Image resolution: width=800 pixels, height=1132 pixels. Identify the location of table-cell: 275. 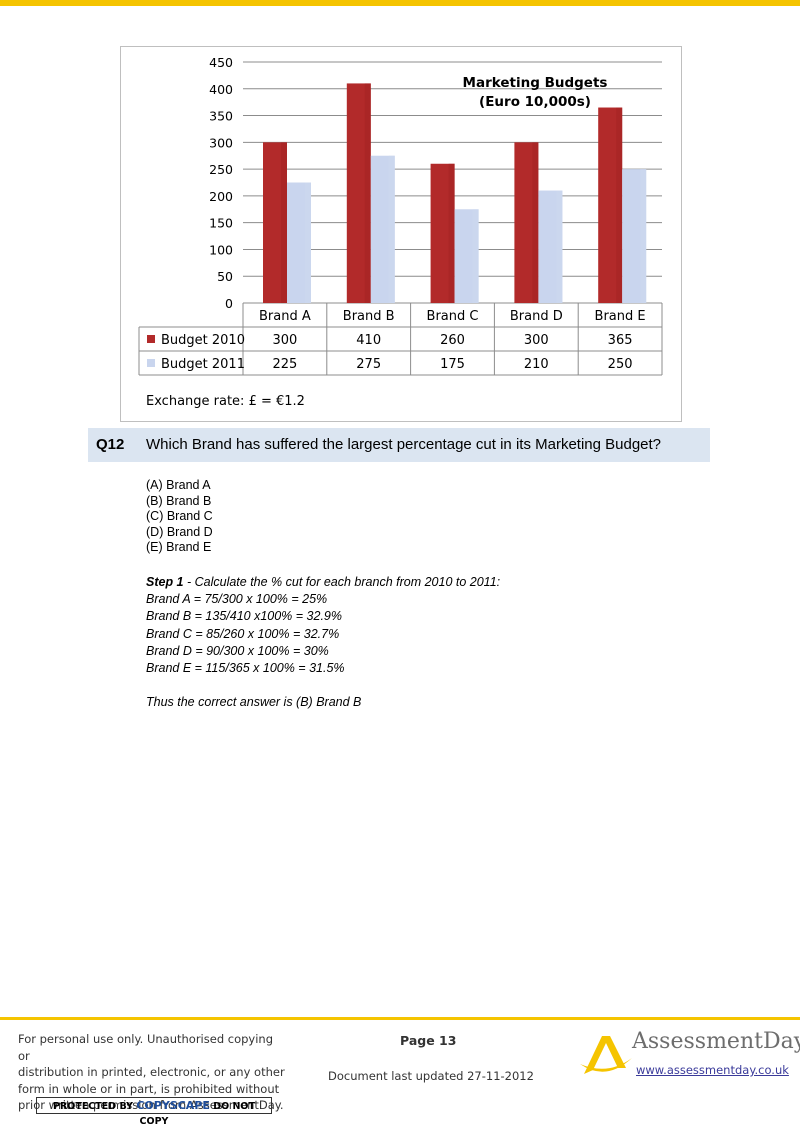
(368, 364).